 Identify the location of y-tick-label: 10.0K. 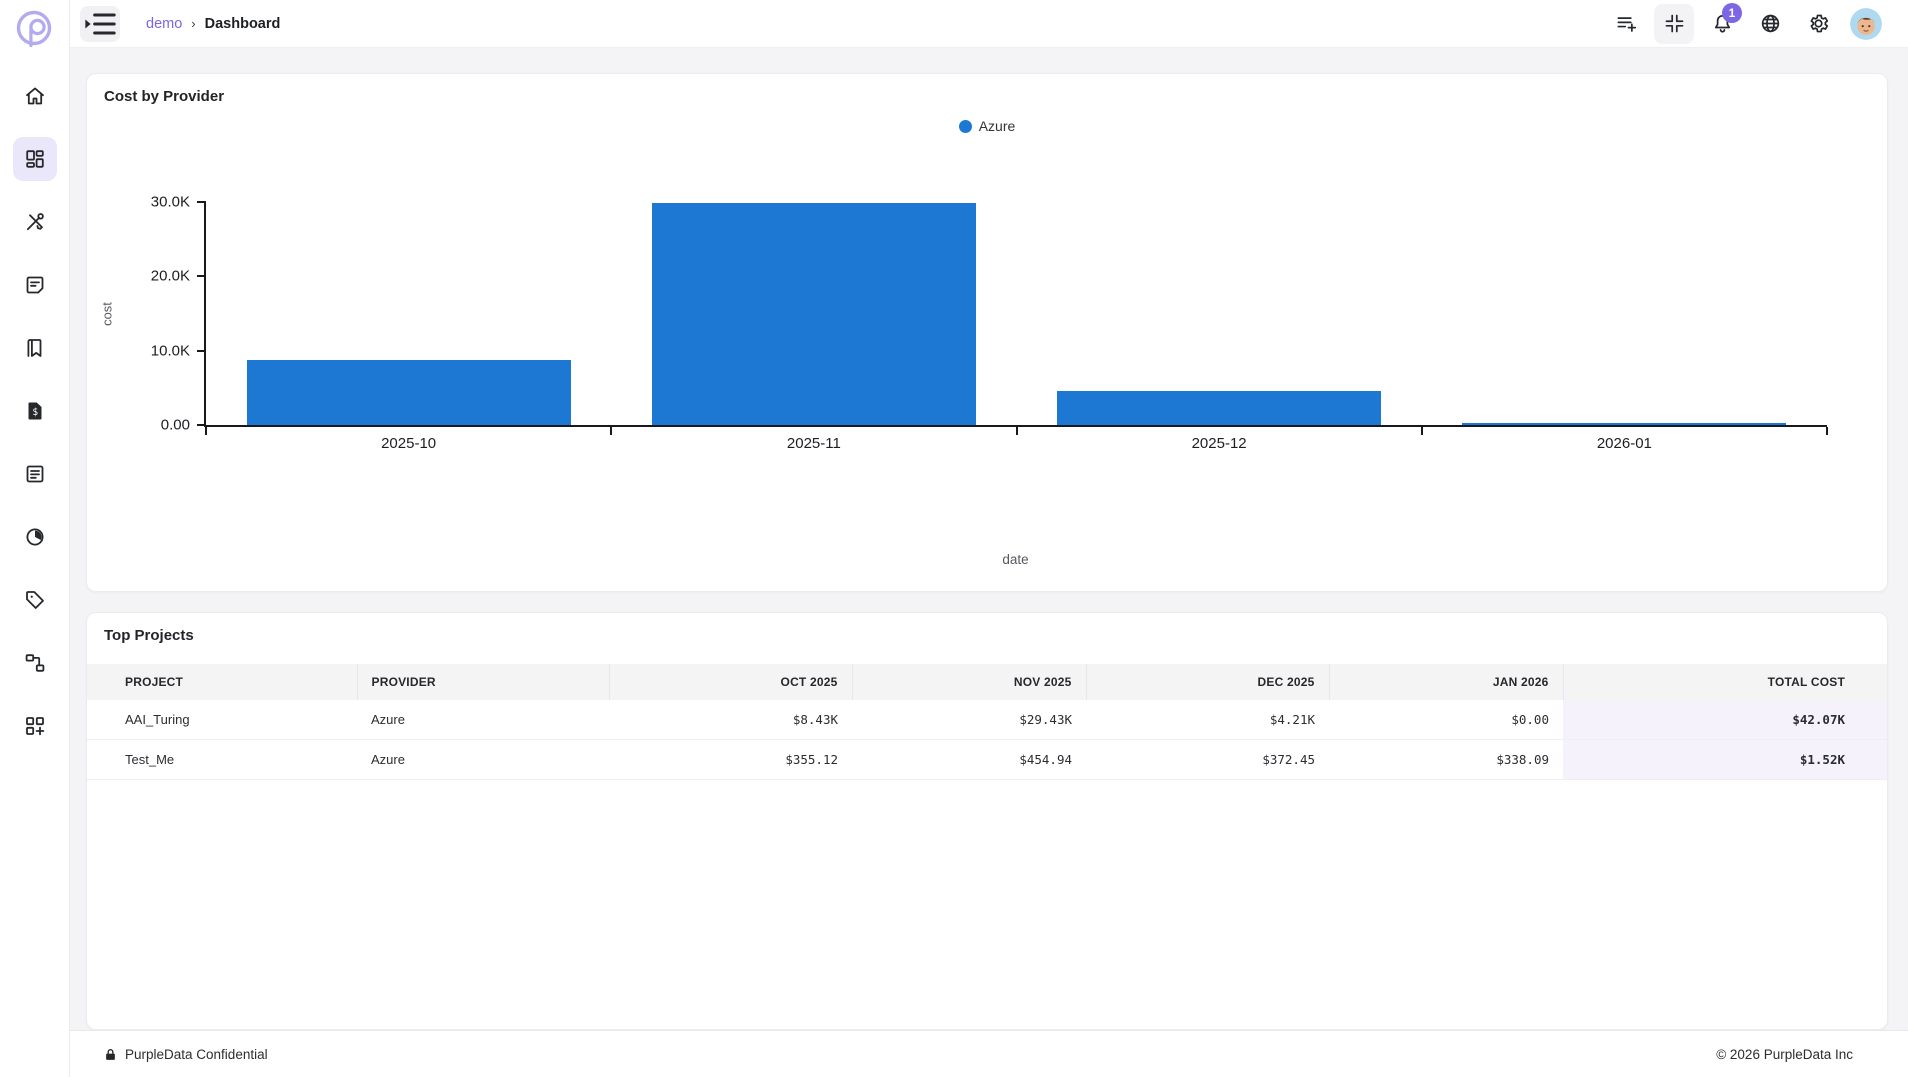
(170, 351).